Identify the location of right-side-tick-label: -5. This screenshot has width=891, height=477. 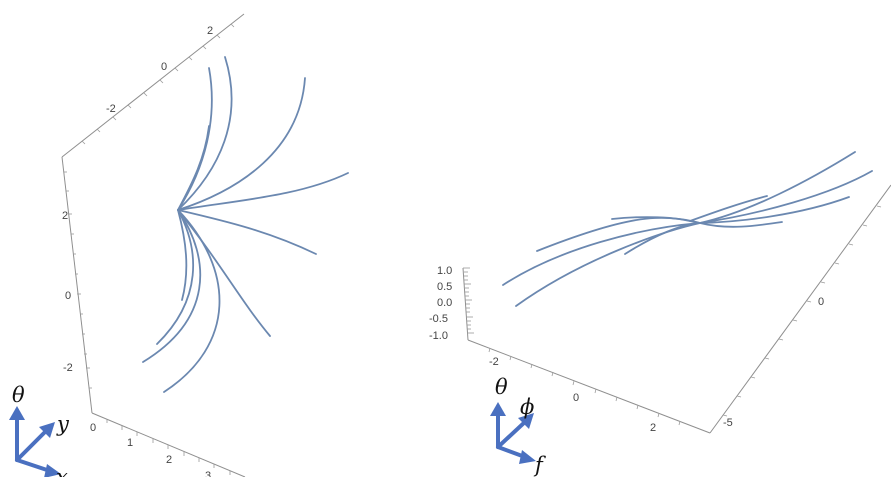
(728, 423).